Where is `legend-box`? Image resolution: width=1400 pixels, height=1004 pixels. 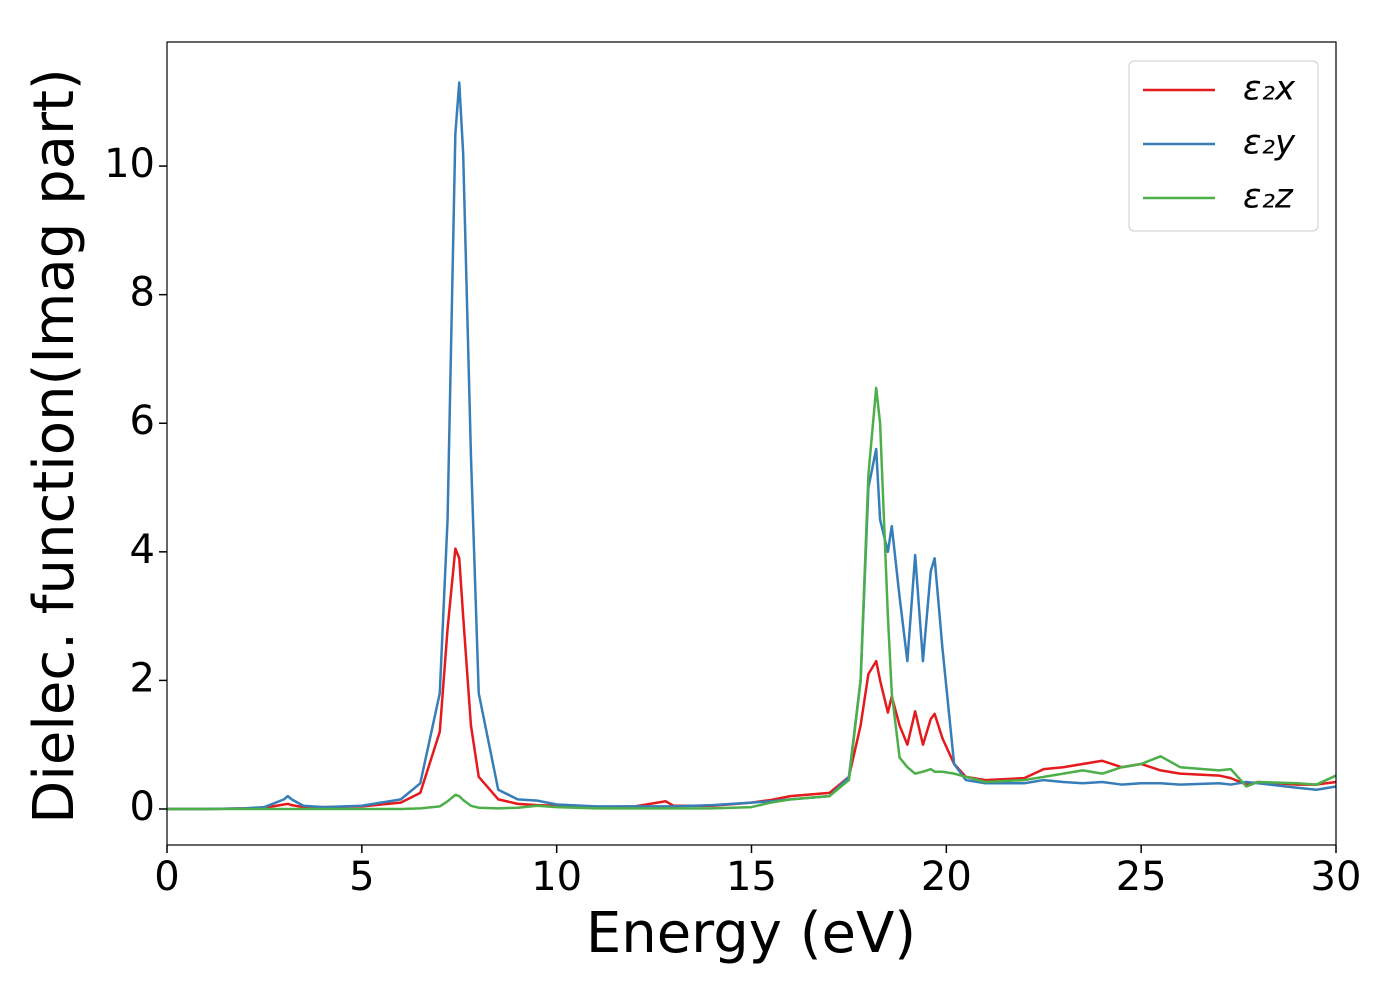 legend-box is located at coordinates (1223, 146).